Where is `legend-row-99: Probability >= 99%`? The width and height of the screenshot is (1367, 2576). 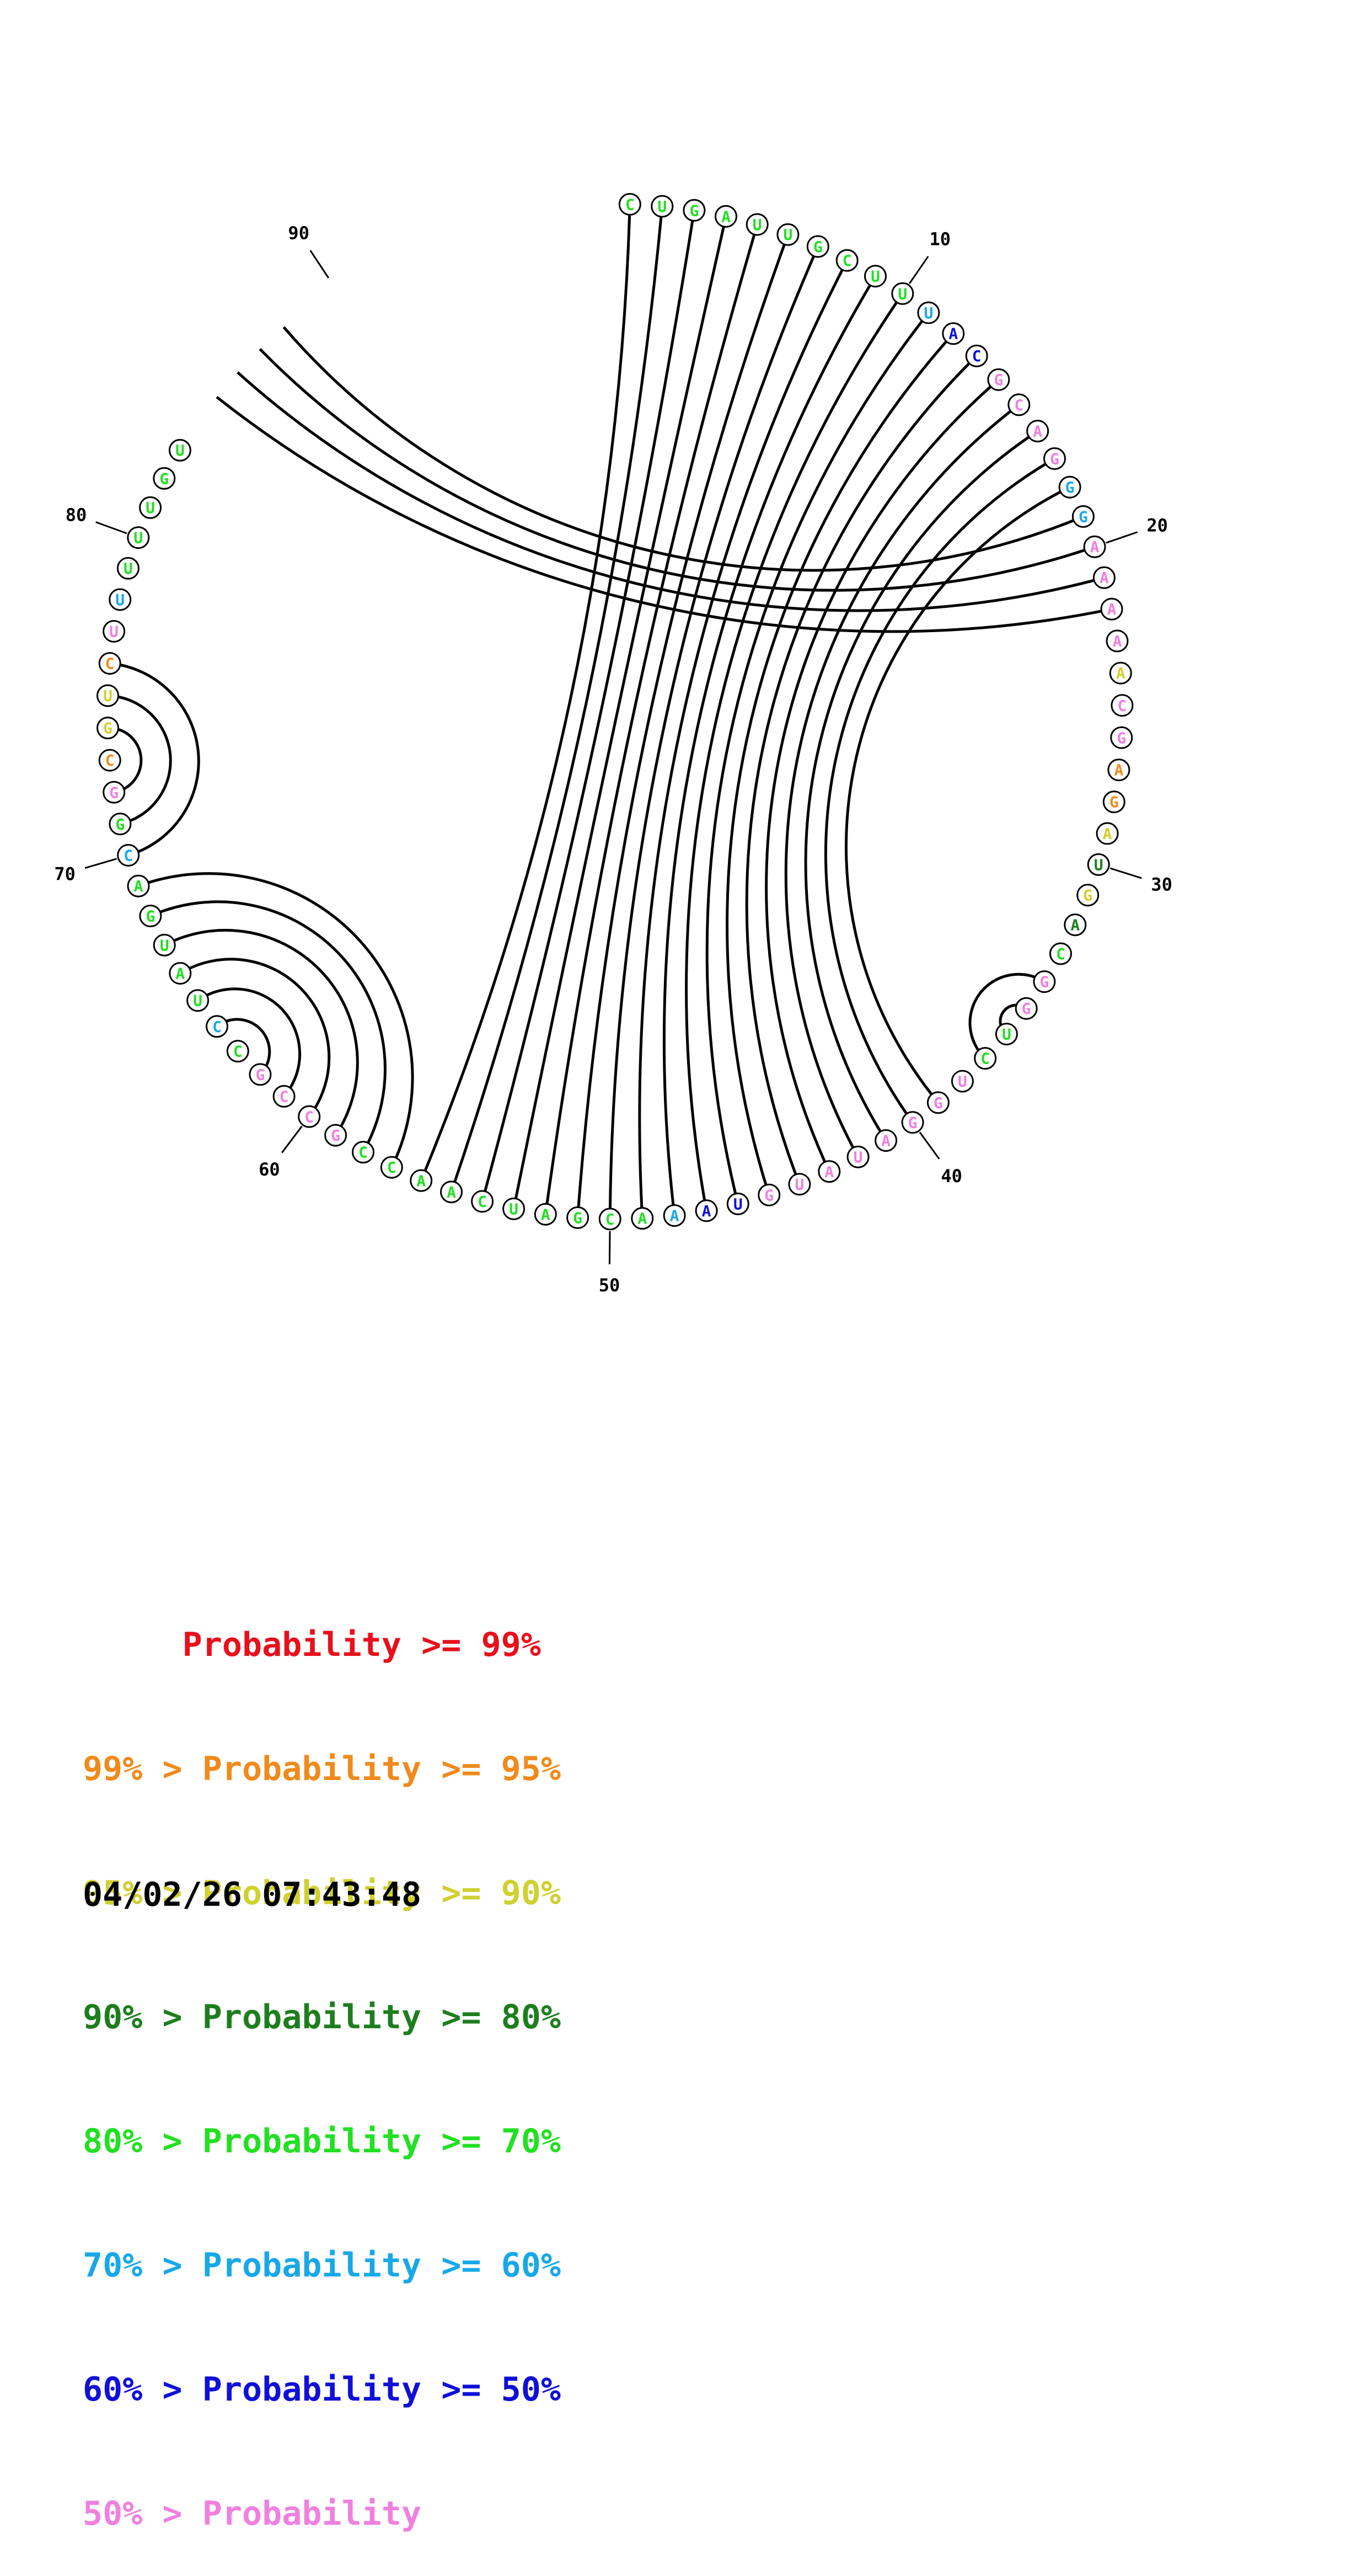
legend-row-99: Probability >= 99% is located at coordinates (312, 1645).